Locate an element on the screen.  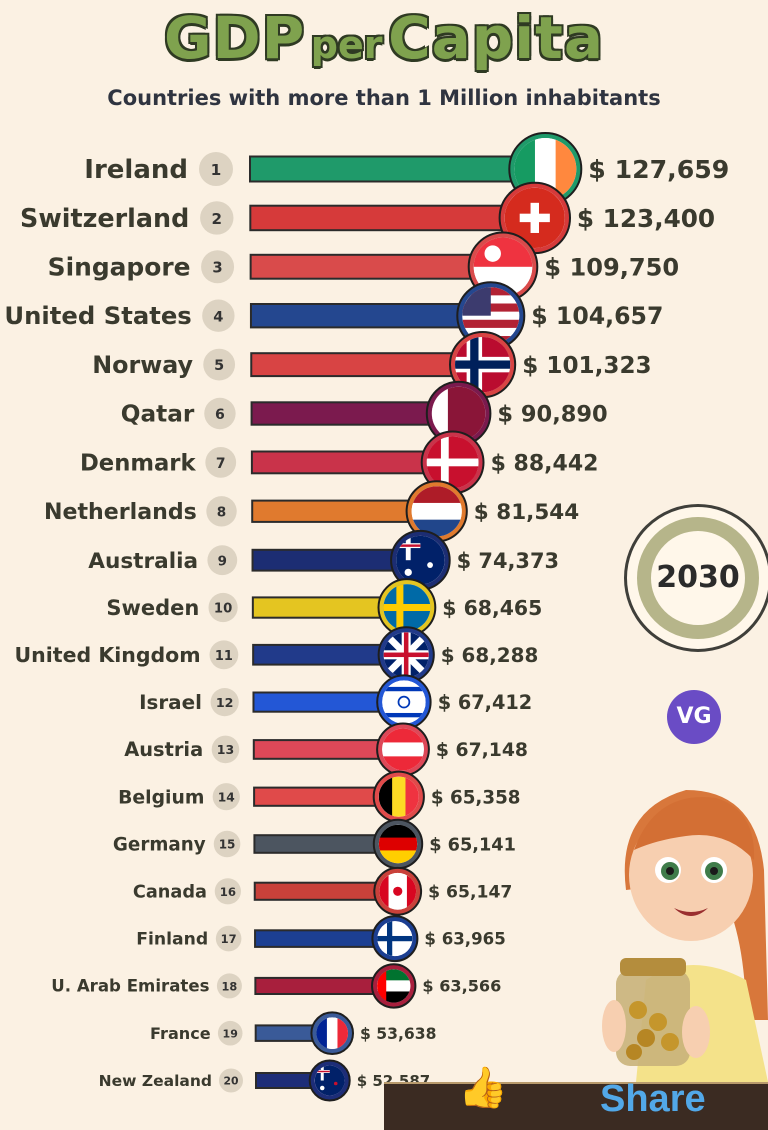
bar-row-1: Ireland 1 $ 127,659 is located at coordinates (406, 169).